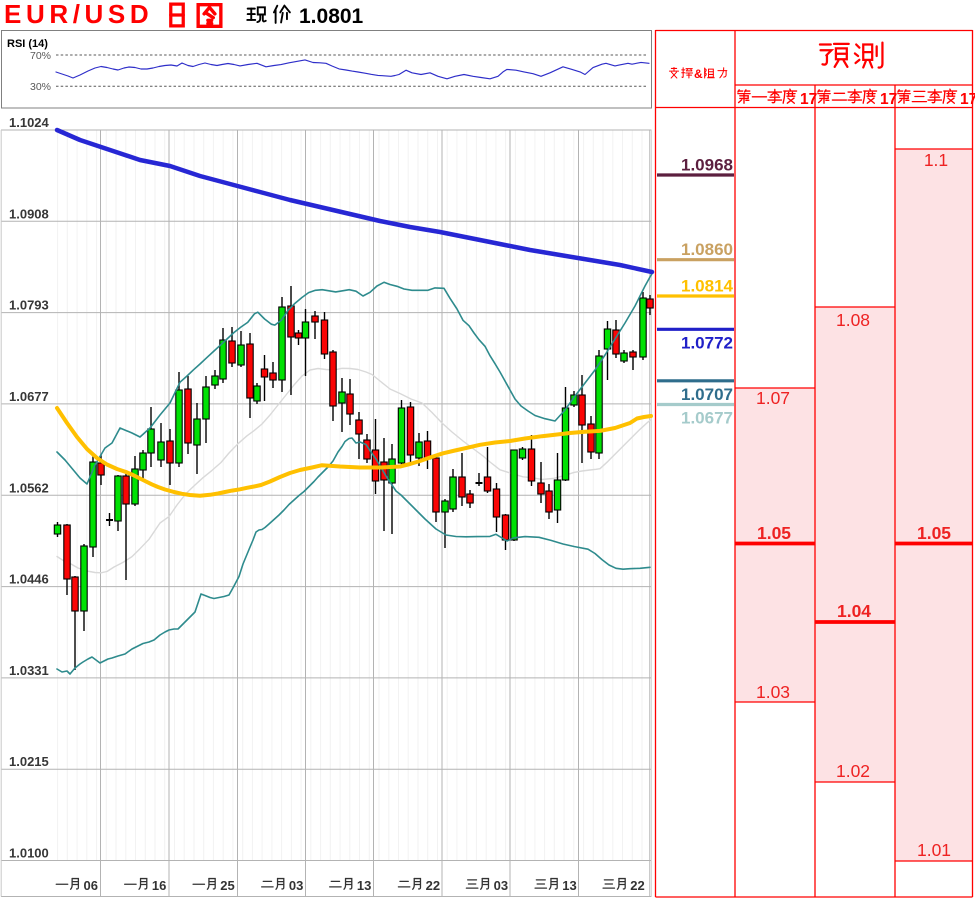  What do you see at coordinates (29, 853) in the screenshot?
I see `svg-text: 1.0100` at bounding box center [29, 853].